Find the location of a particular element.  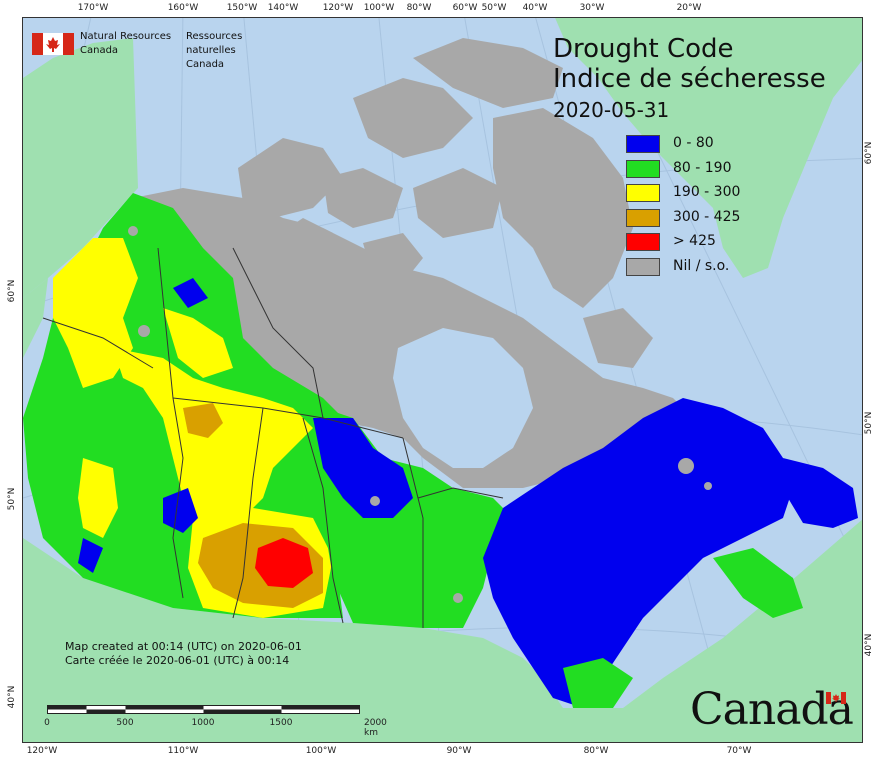

map-date: 2020-05-31 is located at coordinates (611, 110).